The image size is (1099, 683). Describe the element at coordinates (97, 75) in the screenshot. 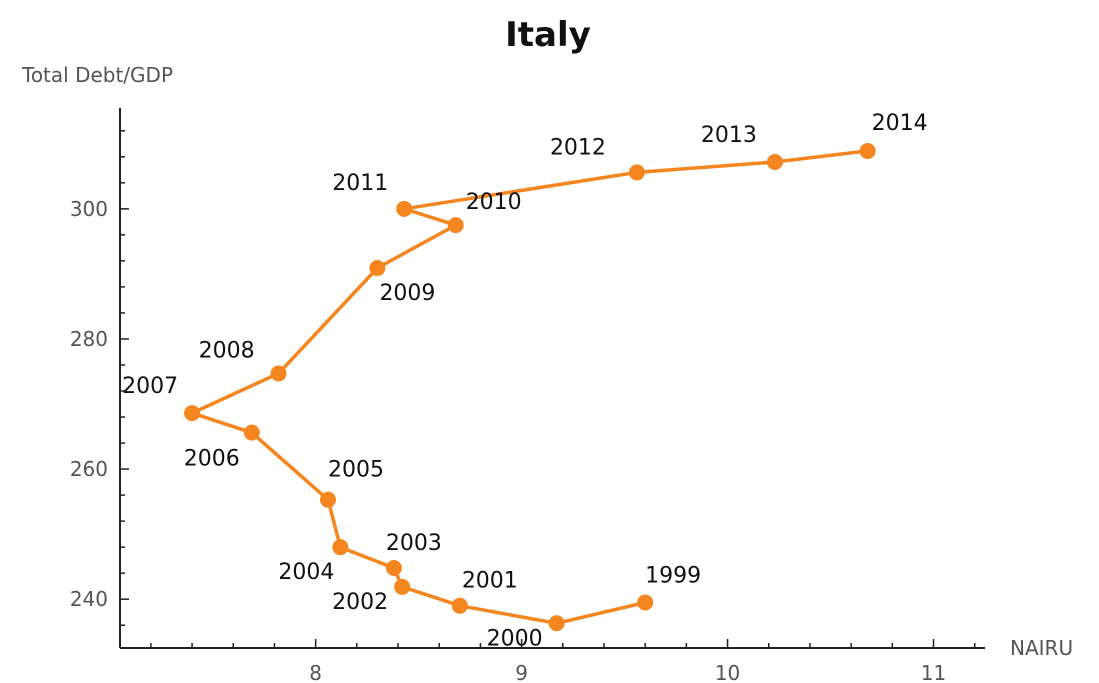

I see `y-axis-label: Total Debt/GDP` at that location.